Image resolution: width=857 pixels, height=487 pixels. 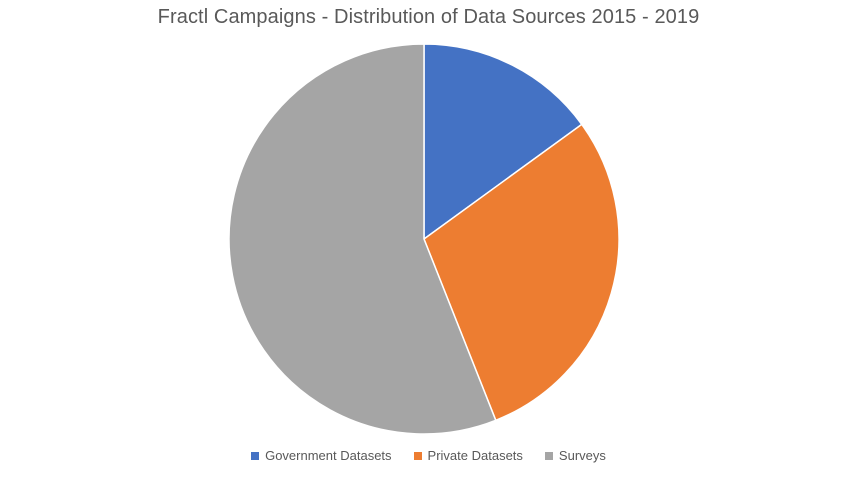 I want to click on pie-slice-private-datasets, so click(x=521, y=272).